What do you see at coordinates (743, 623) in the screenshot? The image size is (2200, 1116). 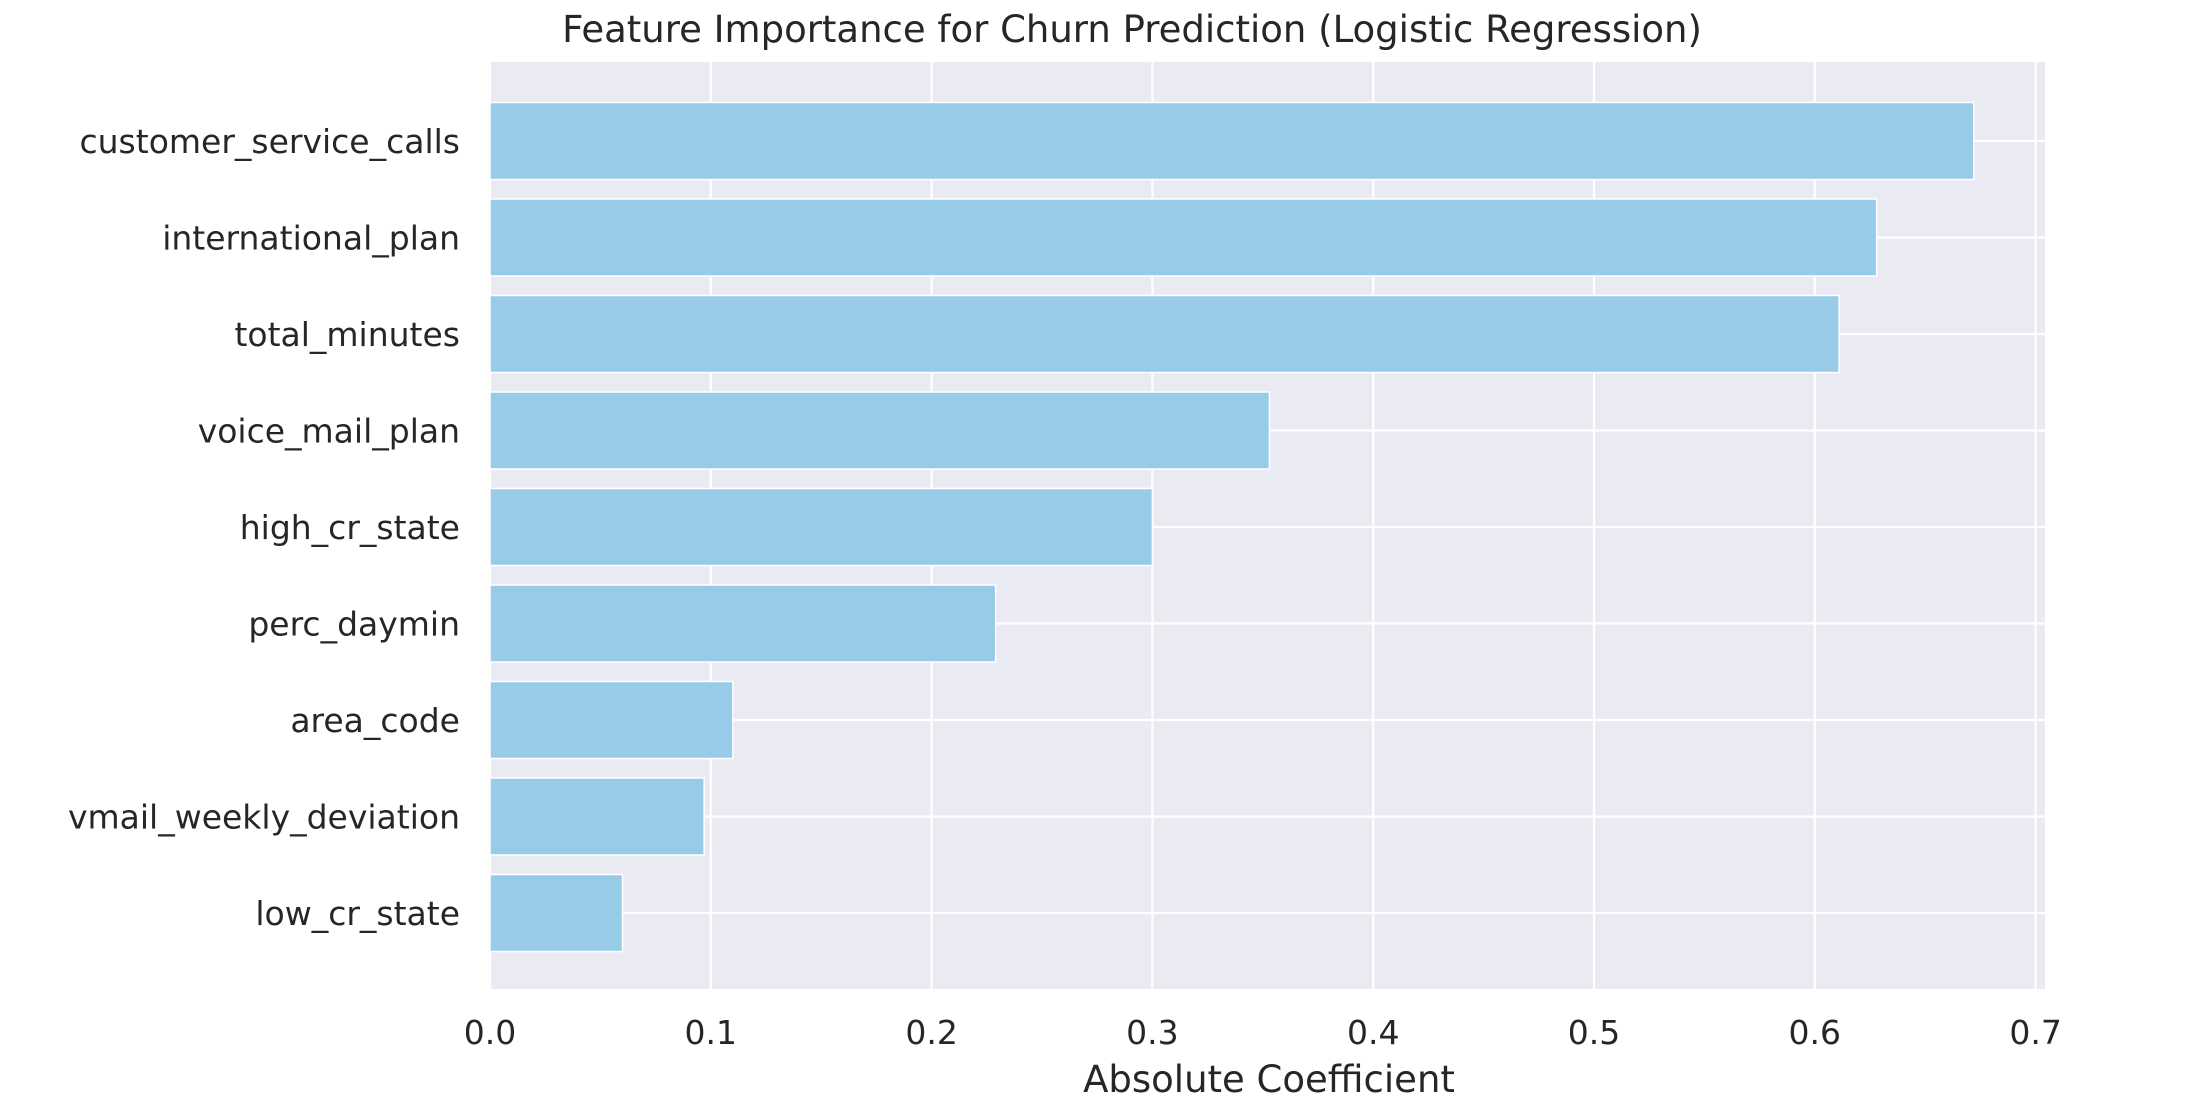 I see `bar-perc-daymin` at bounding box center [743, 623].